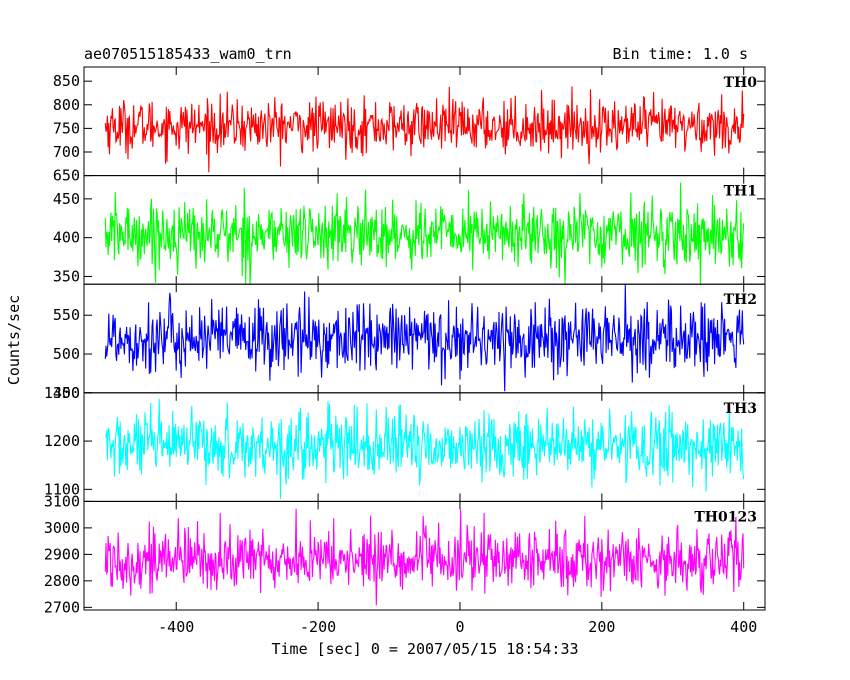  What do you see at coordinates (176, 627) in the screenshot?
I see `x-tick-label: -400` at bounding box center [176, 627].